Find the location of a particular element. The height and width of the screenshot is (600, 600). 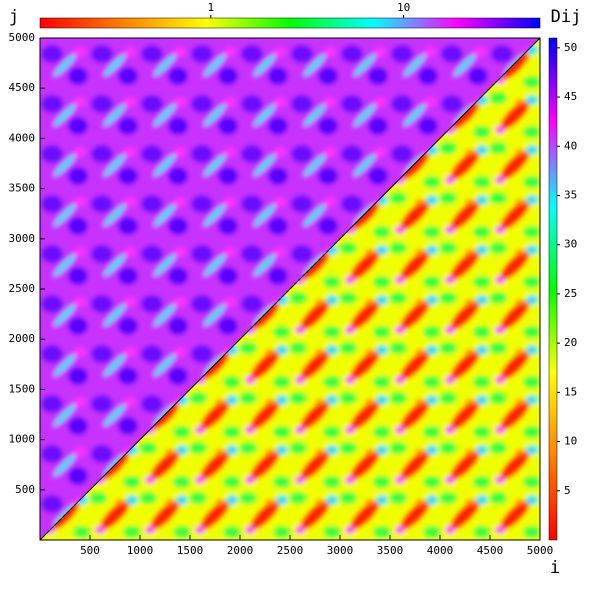

colorbar is located at coordinates (553, 289).